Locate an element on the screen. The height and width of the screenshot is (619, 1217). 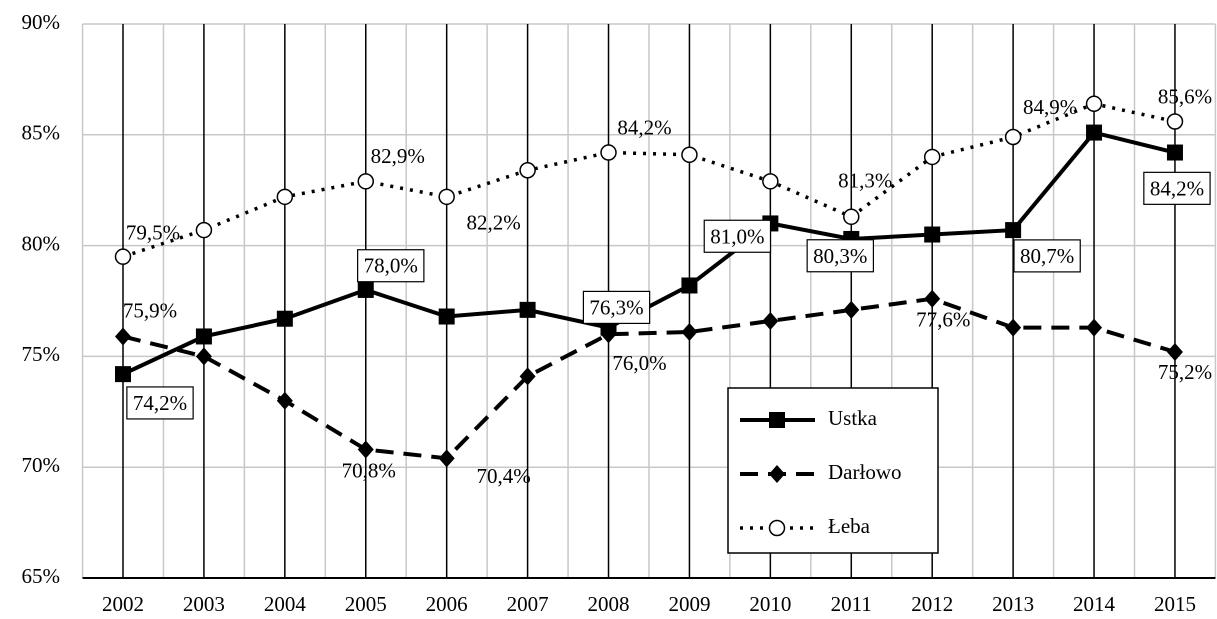
value-label: 78,0% is located at coordinates (391, 266).